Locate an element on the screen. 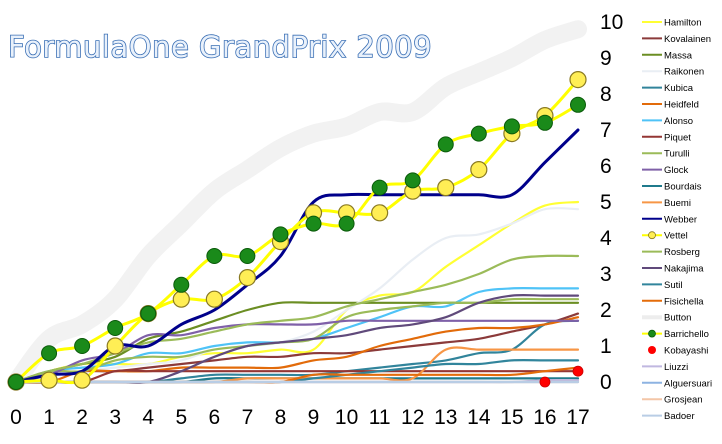 Image resolution: width=722 pixels, height=444 pixels. x-tick-label: 11 is located at coordinates (380, 417).